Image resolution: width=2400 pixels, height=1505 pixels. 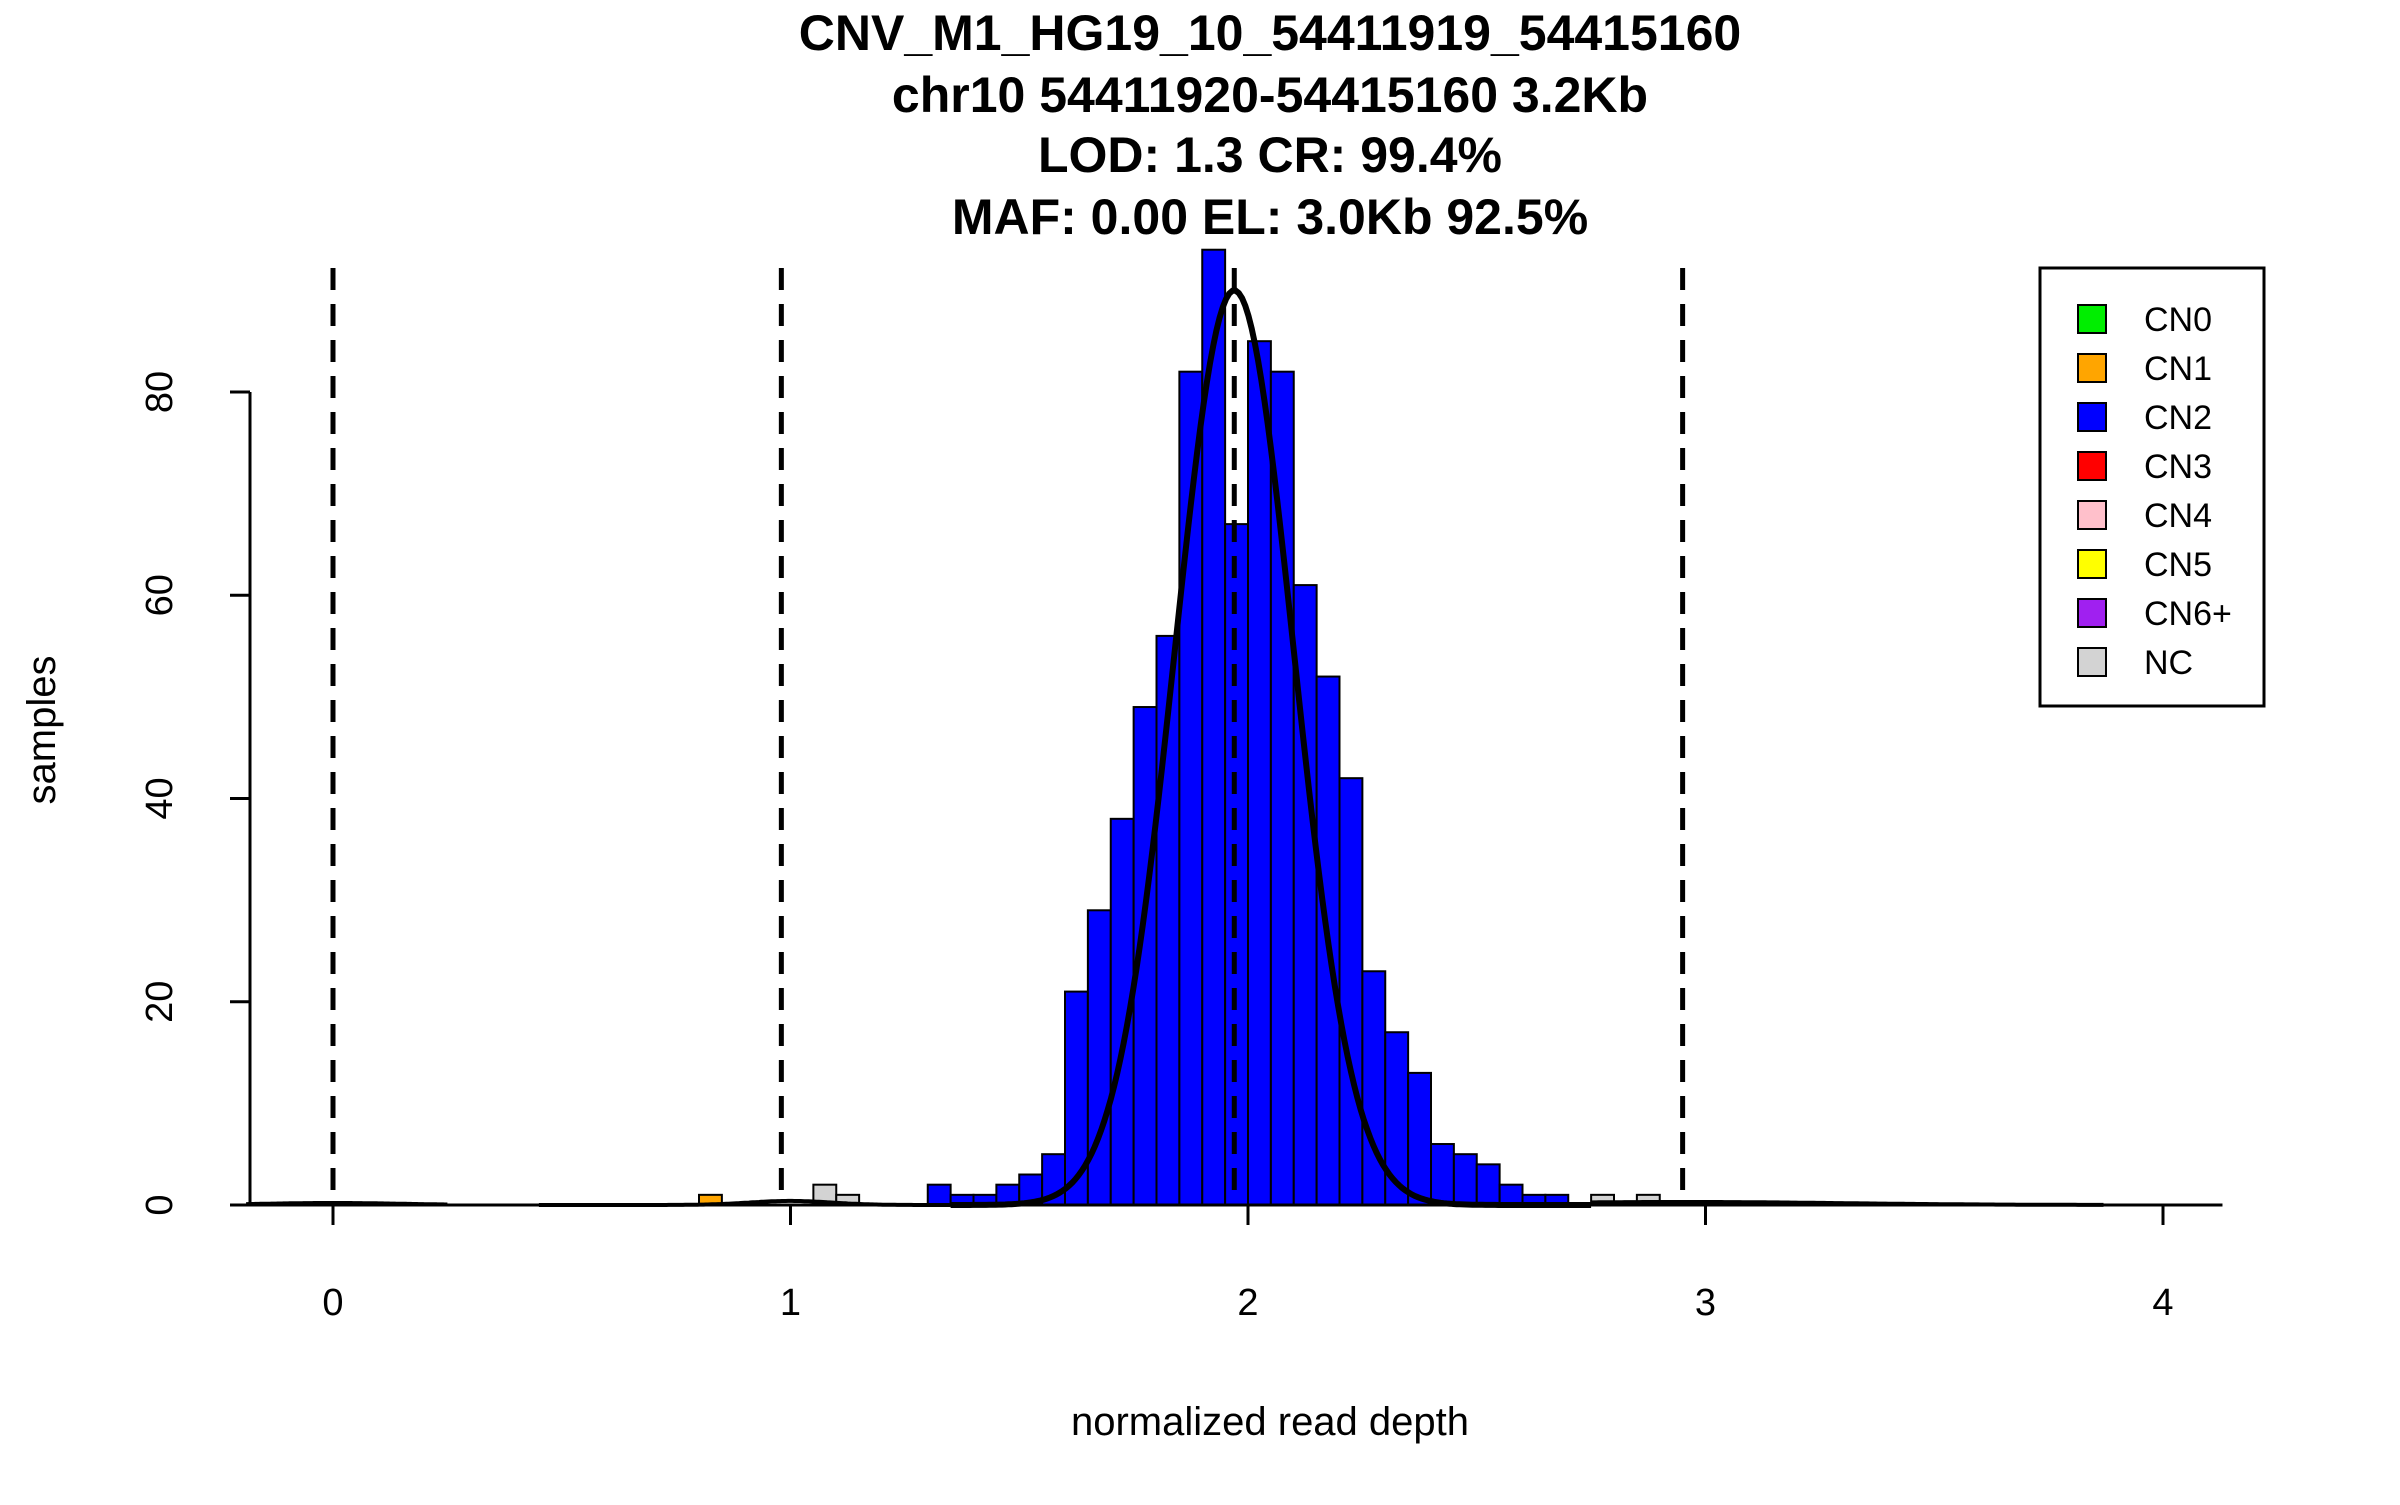 What do you see at coordinates (1270, 1422) in the screenshot?
I see `x-axis-label: normalized read depth` at bounding box center [1270, 1422].